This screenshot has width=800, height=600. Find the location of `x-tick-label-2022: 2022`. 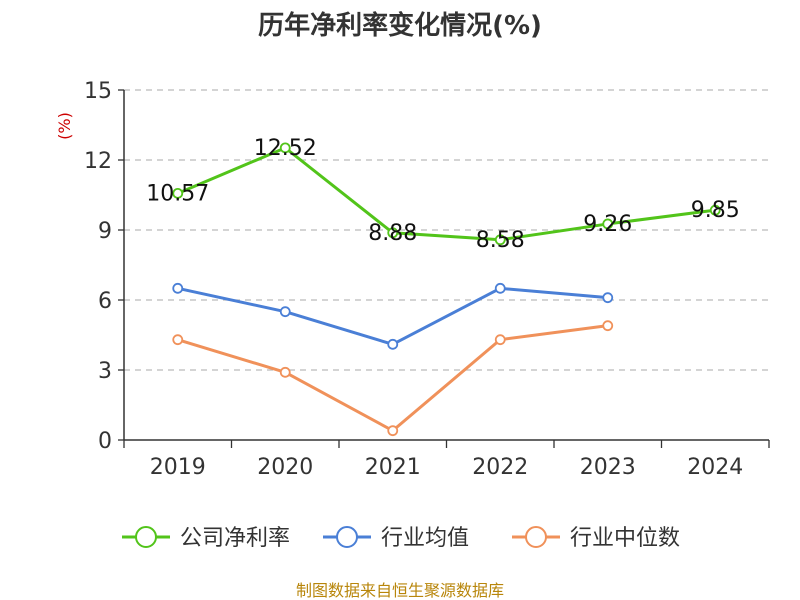

x-tick-label-2022: 2022 is located at coordinates (500, 467).